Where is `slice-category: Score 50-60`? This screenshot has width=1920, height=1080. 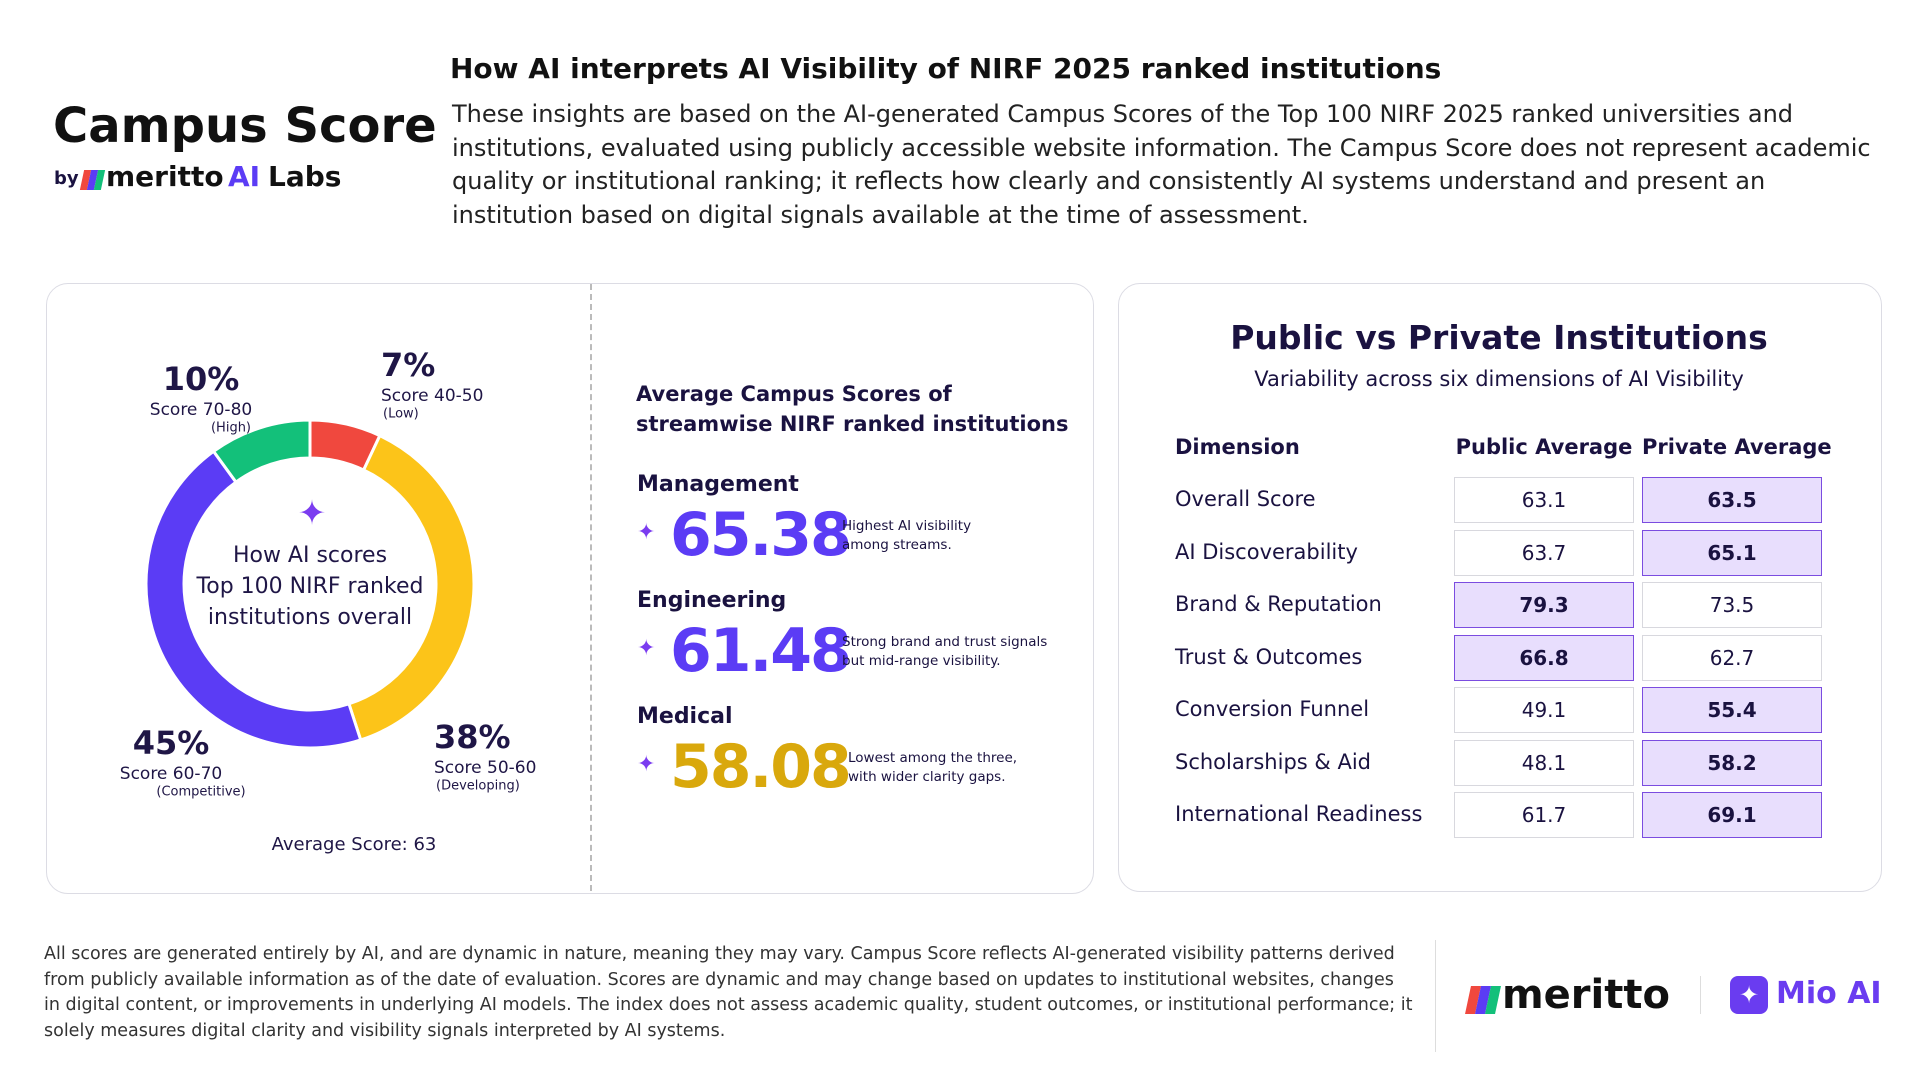 slice-category: Score 50-60 is located at coordinates (485, 768).